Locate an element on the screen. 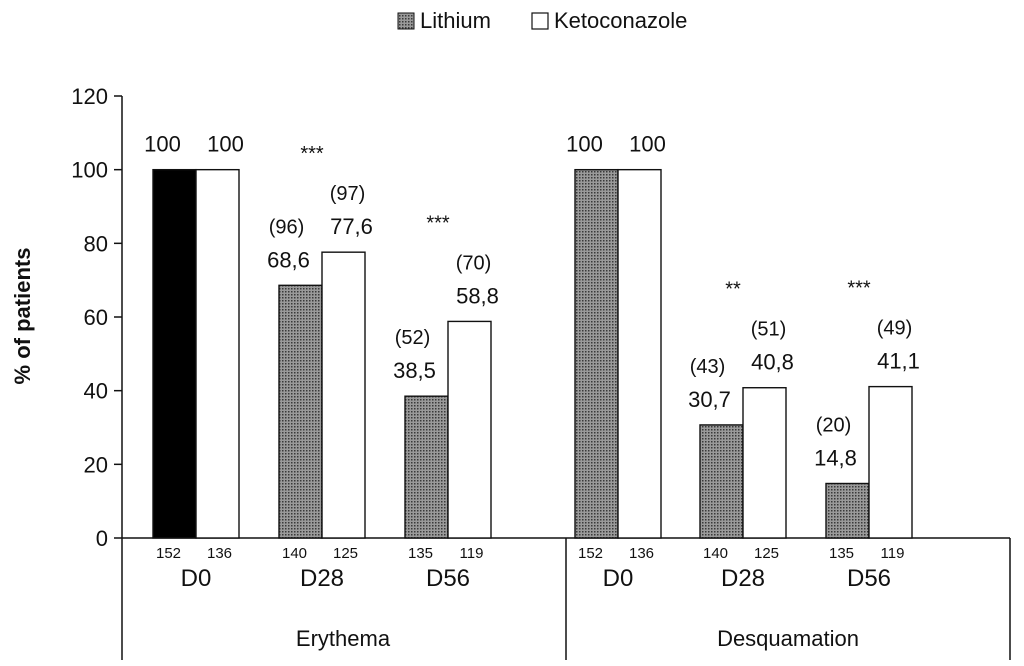 The height and width of the screenshot is (666, 1024). y-tick-label-0: 0 is located at coordinates (102, 538).